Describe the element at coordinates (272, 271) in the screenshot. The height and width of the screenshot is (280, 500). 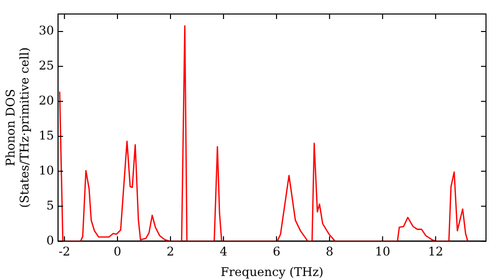
I see `x-axis-title: Frequency (THz)` at that location.